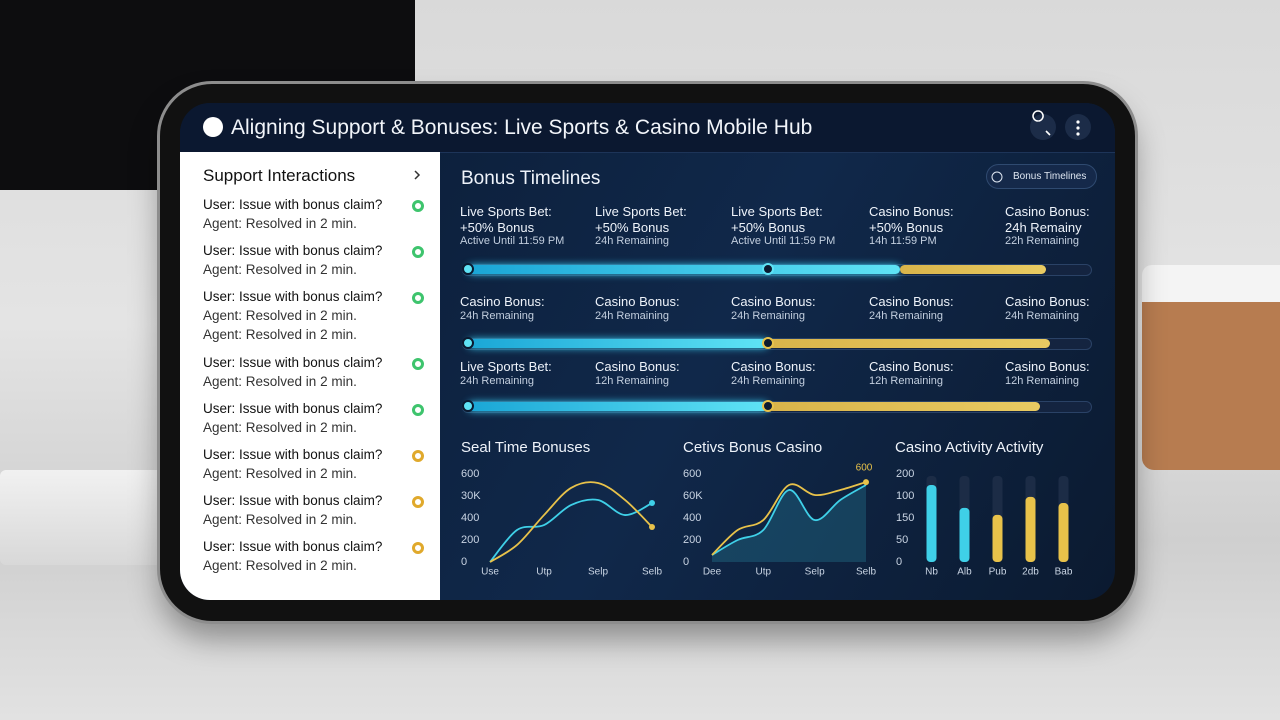 The height and width of the screenshot is (720, 1280). I want to click on timelines-button: Bonus Timelines, so click(1042, 176).